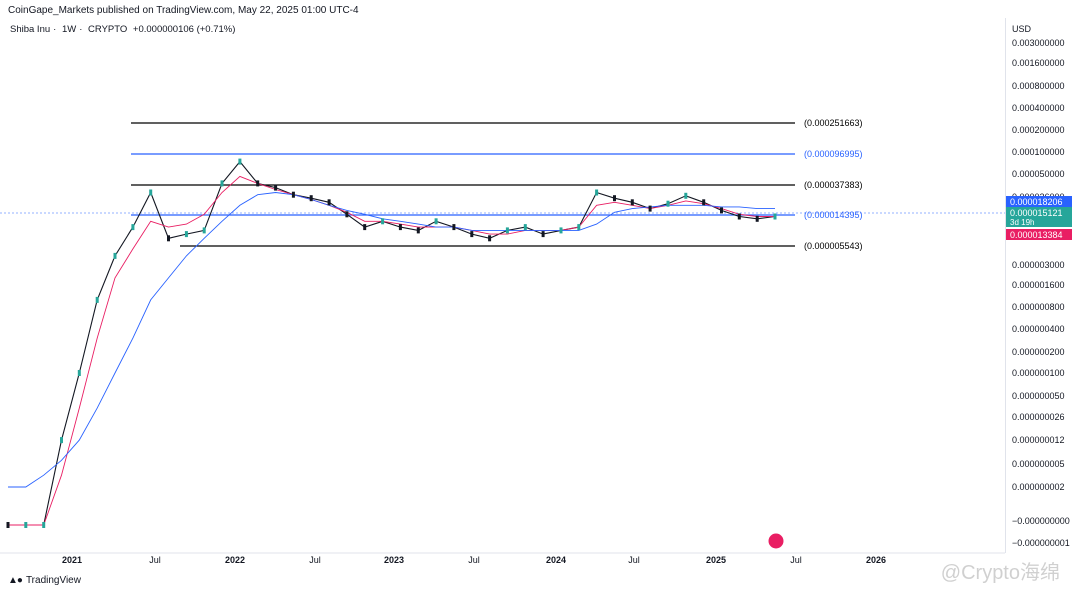 This screenshot has width=1080, height=592. I want to click on price-tick-label: 0.003000000, so click(1038, 43).